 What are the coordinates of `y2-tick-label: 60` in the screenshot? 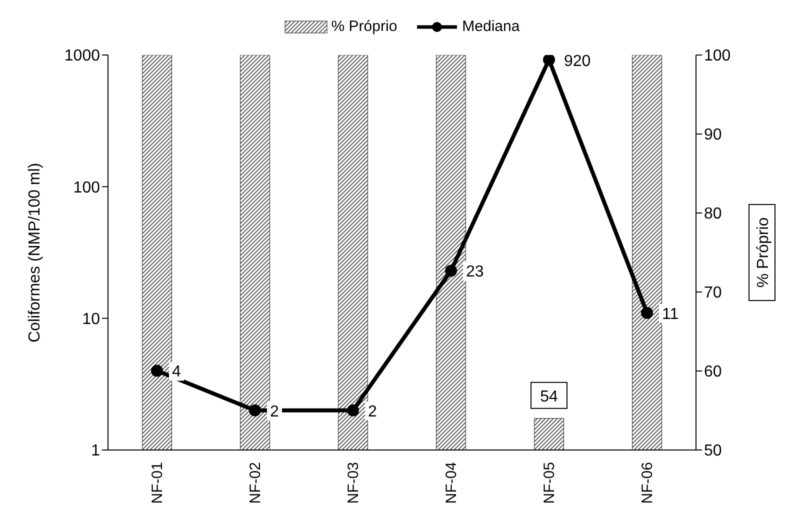 It's located at (713, 372).